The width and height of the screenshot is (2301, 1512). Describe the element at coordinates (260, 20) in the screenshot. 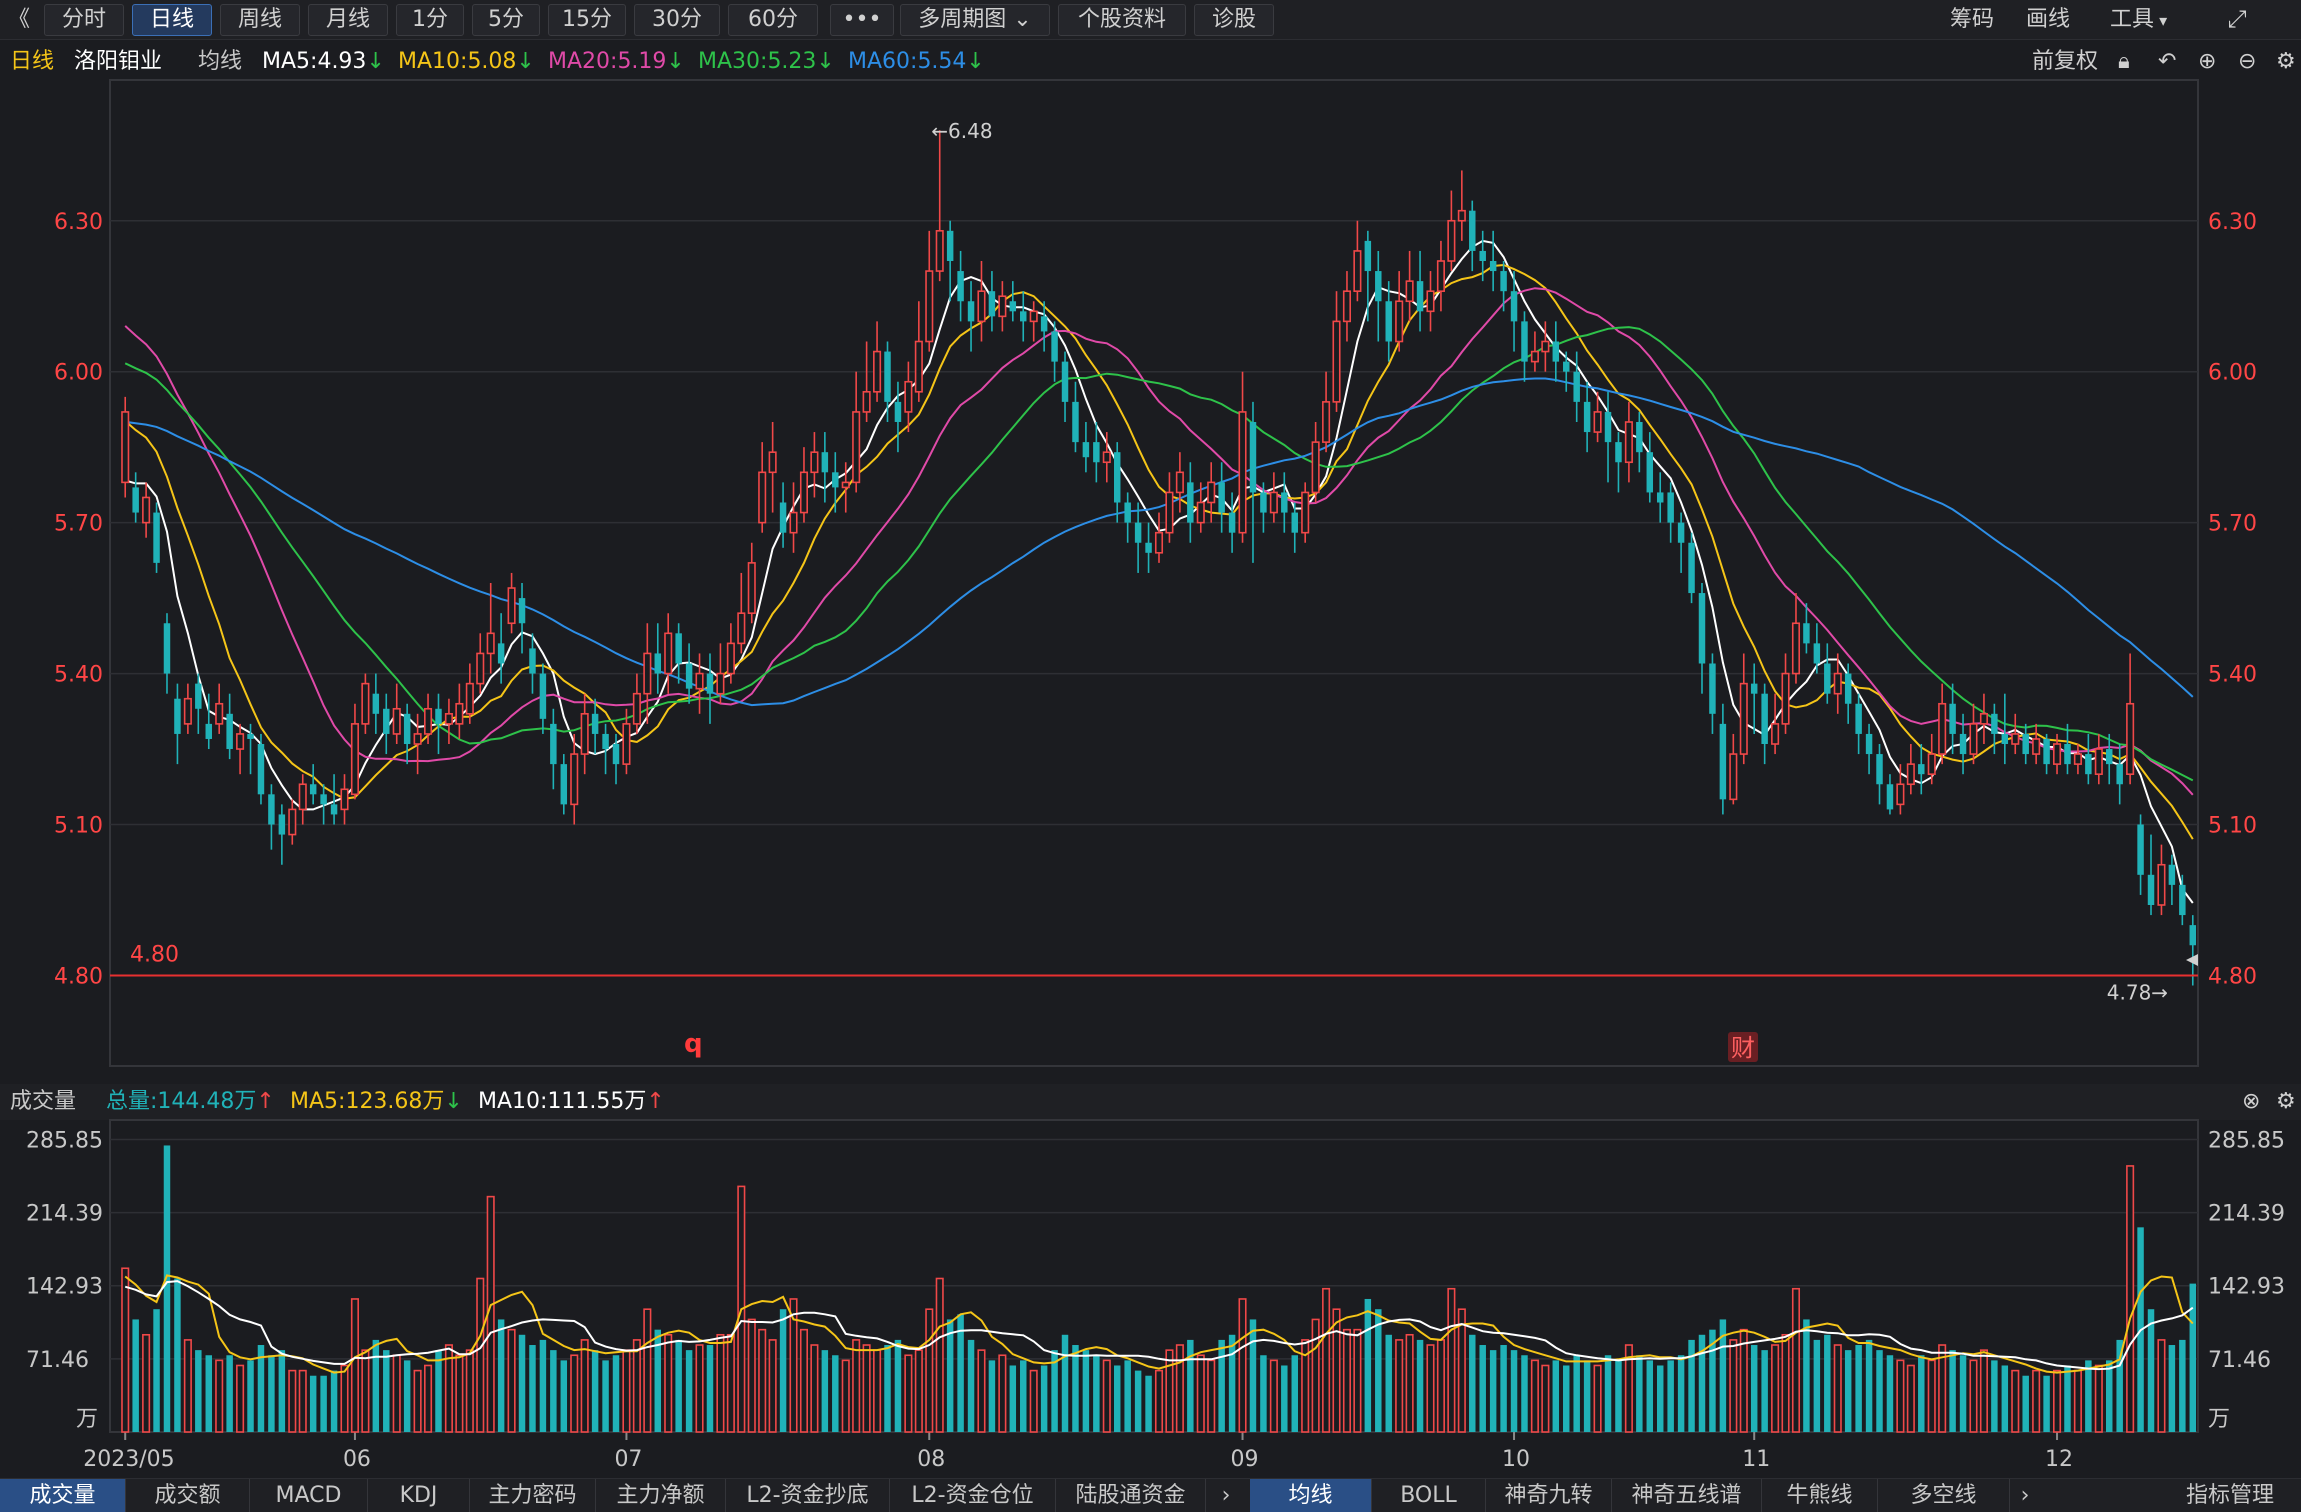

I see `period-tab-2: 周线` at that location.